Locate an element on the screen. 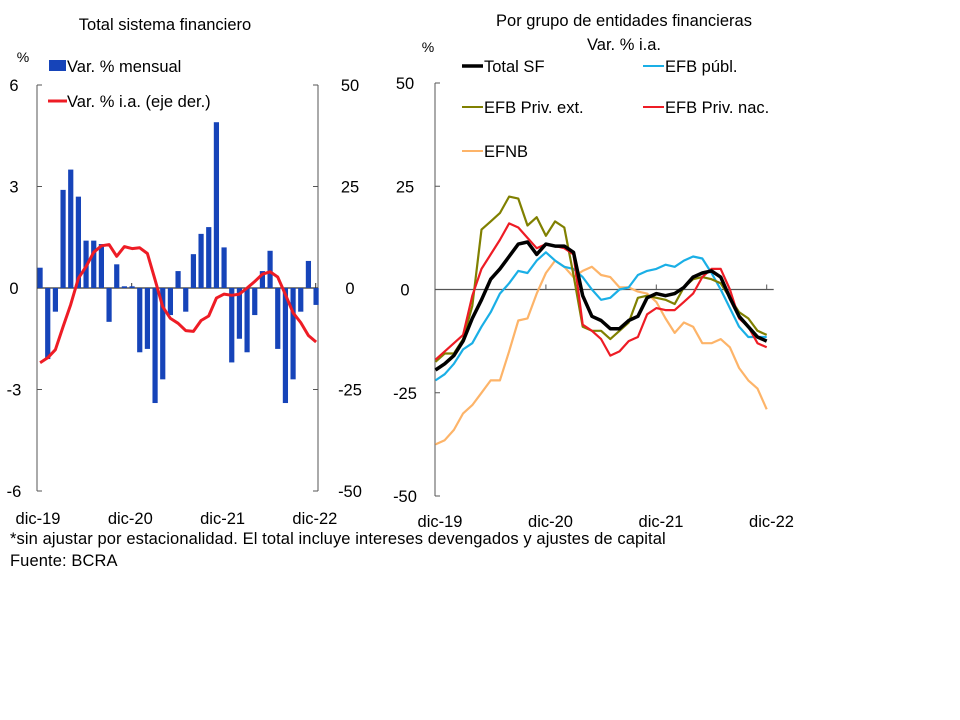 This screenshot has height=720, width=960. y-tick-label: -50 is located at coordinates (405, 497).